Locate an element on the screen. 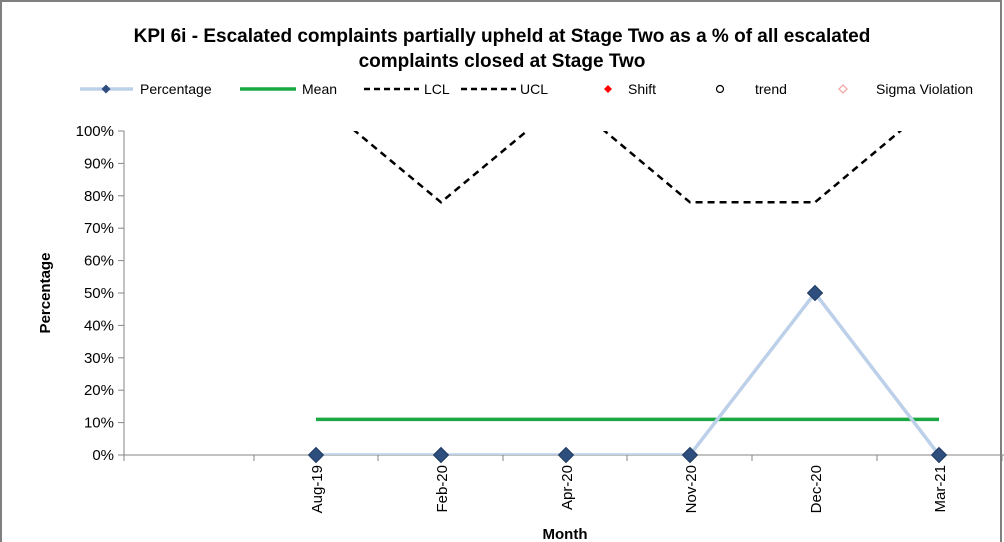 Image resolution: width=1004 pixels, height=542 pixels. x-tick-label: Apr-20 is located at coordinates (567, 487).